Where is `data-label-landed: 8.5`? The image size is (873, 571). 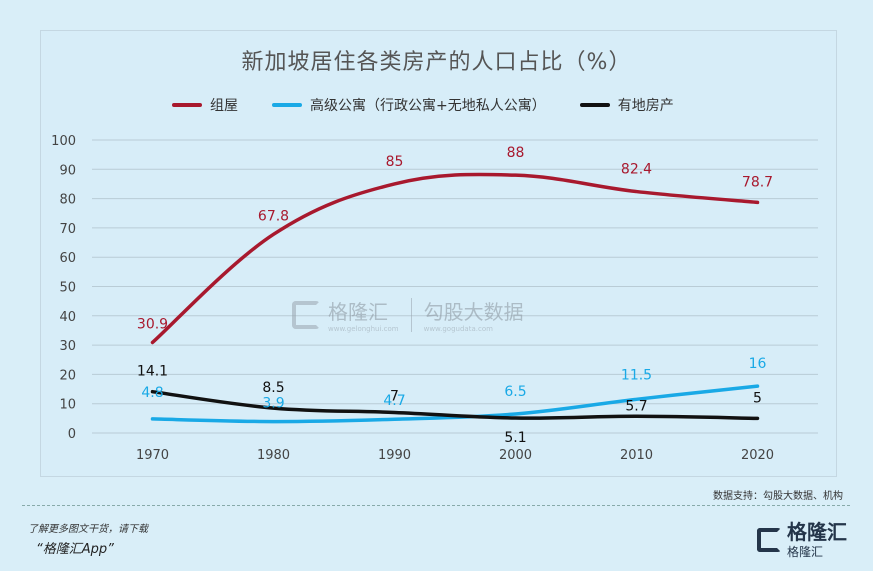 data-label-landed: 8.5 is located at coordinates (273, 388).